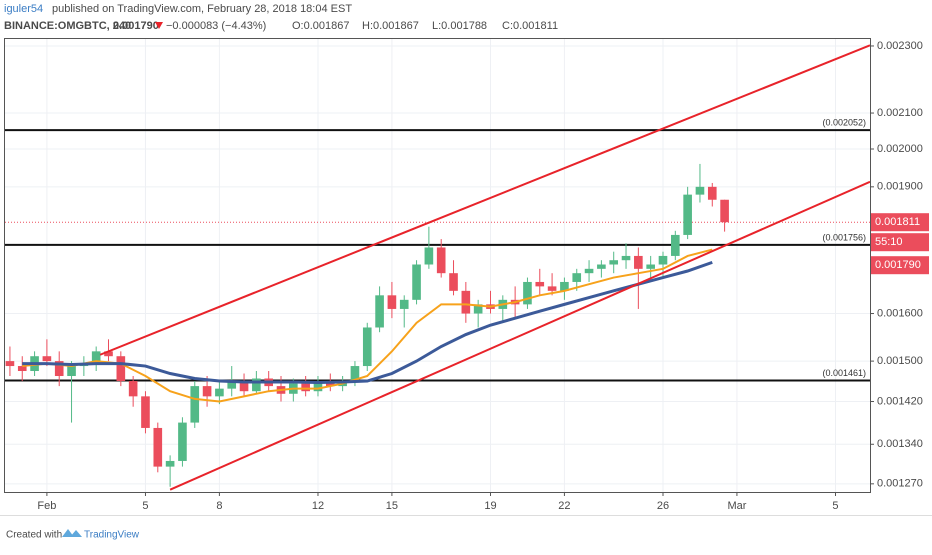 This screenshot has height=555, width=932. I want to click on x-tick-label: 19, so click(490, 506).